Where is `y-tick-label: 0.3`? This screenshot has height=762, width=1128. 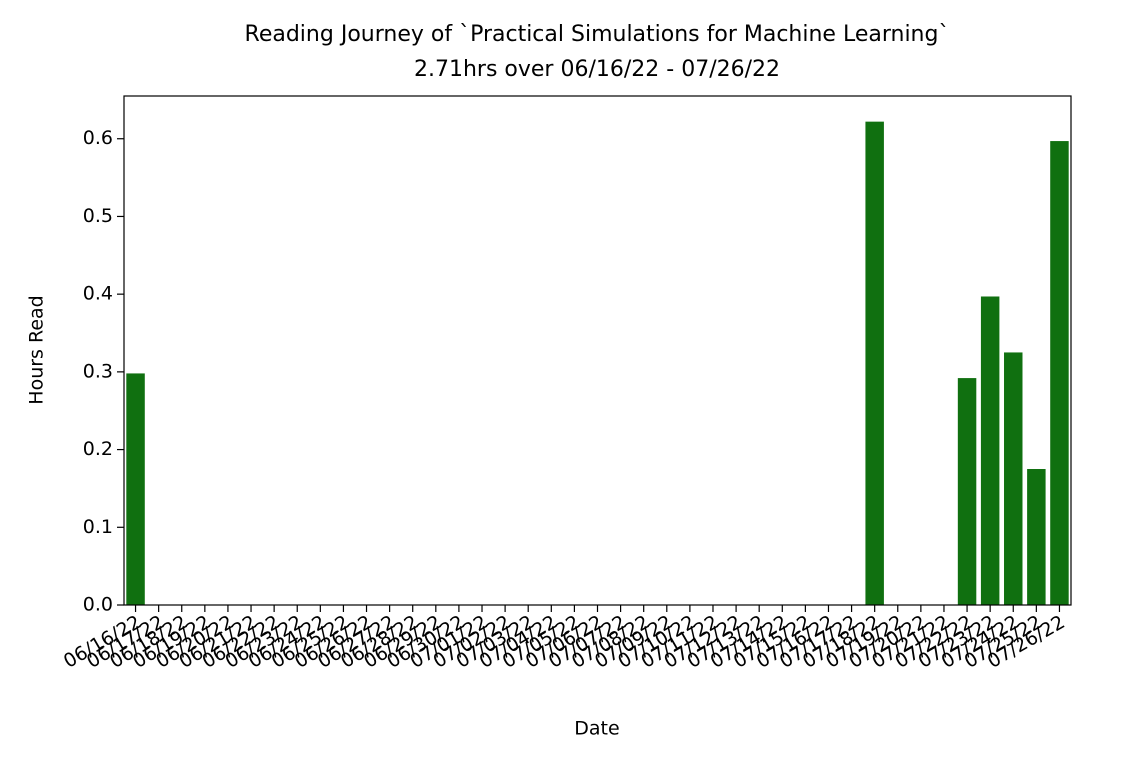 y-tick-label: 0.3 is located at coordinates (98, 371).